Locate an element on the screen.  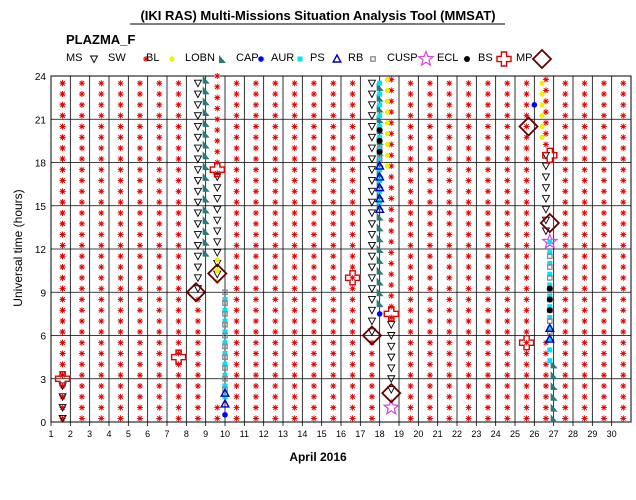
ps-mark is located at coordinates (549, 327).